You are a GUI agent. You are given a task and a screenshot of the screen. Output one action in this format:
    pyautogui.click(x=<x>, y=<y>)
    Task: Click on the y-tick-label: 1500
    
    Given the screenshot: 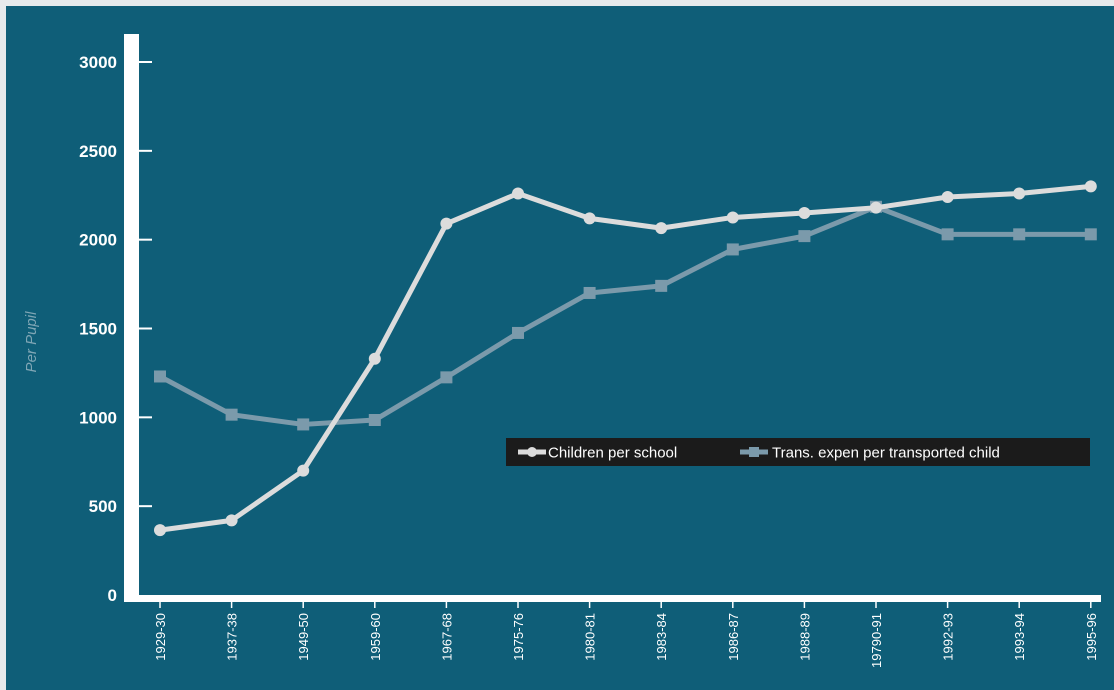 What is the action you would take?
    pyautogui.click(x=98, y=329)
    